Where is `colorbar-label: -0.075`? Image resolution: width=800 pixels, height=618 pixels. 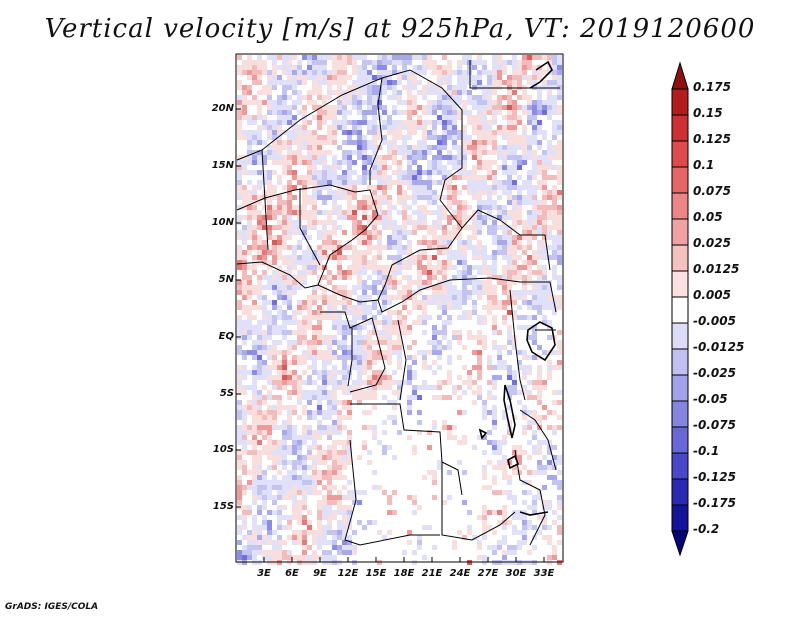 colorbar-label: -0.075 is located at coordinates (714, 425).